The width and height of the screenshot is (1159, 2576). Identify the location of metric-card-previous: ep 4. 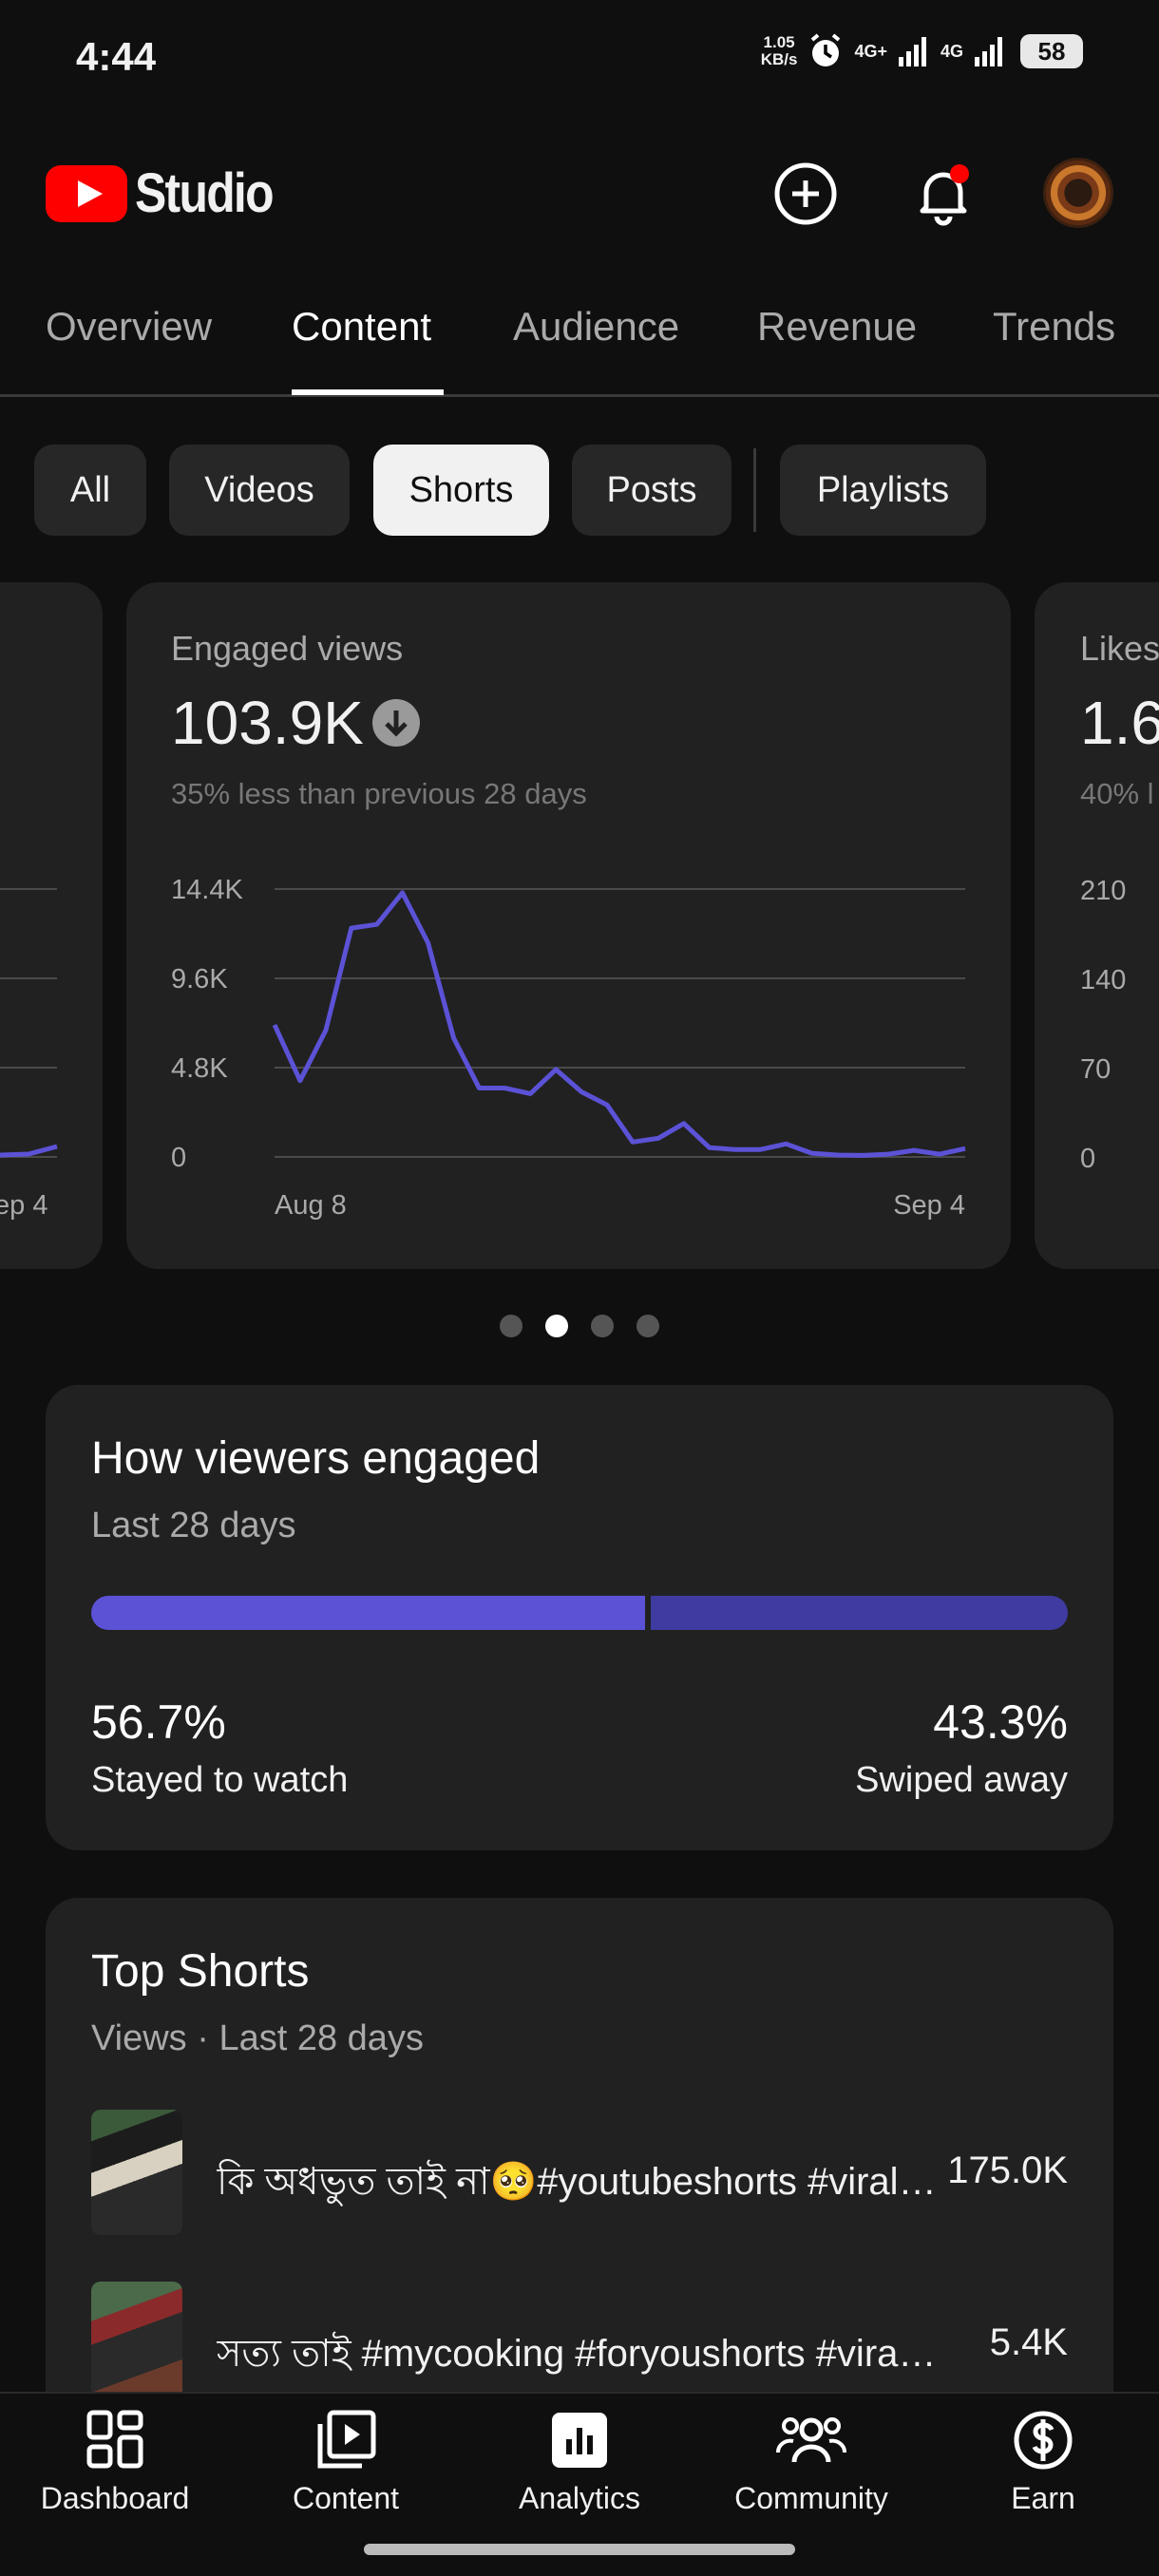
(51, 925).